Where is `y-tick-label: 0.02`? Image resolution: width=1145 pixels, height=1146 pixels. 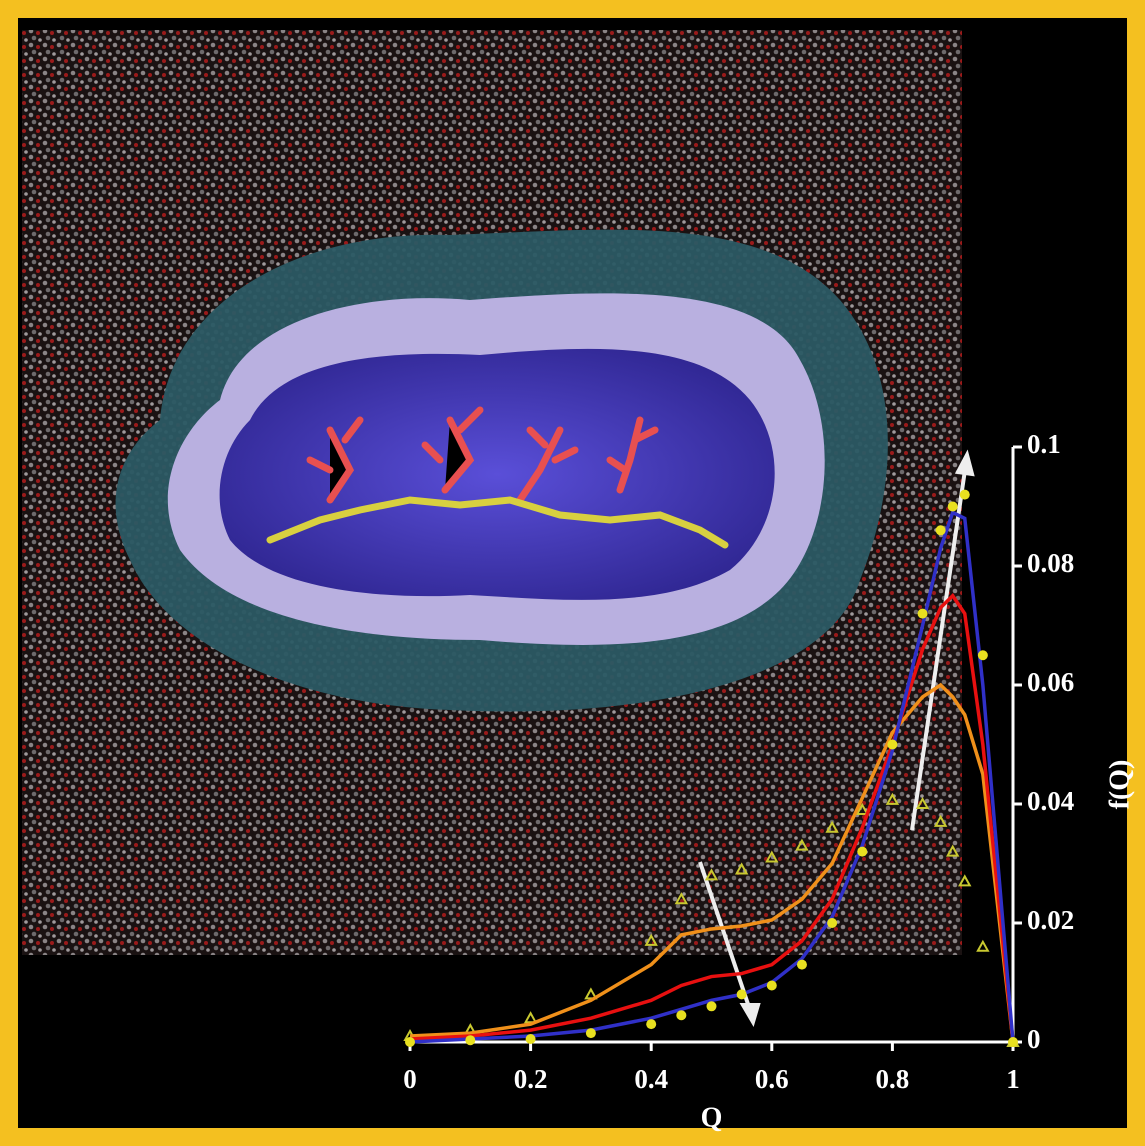 y-tick-label: 0.02 is located at coordinates (1050, 920).